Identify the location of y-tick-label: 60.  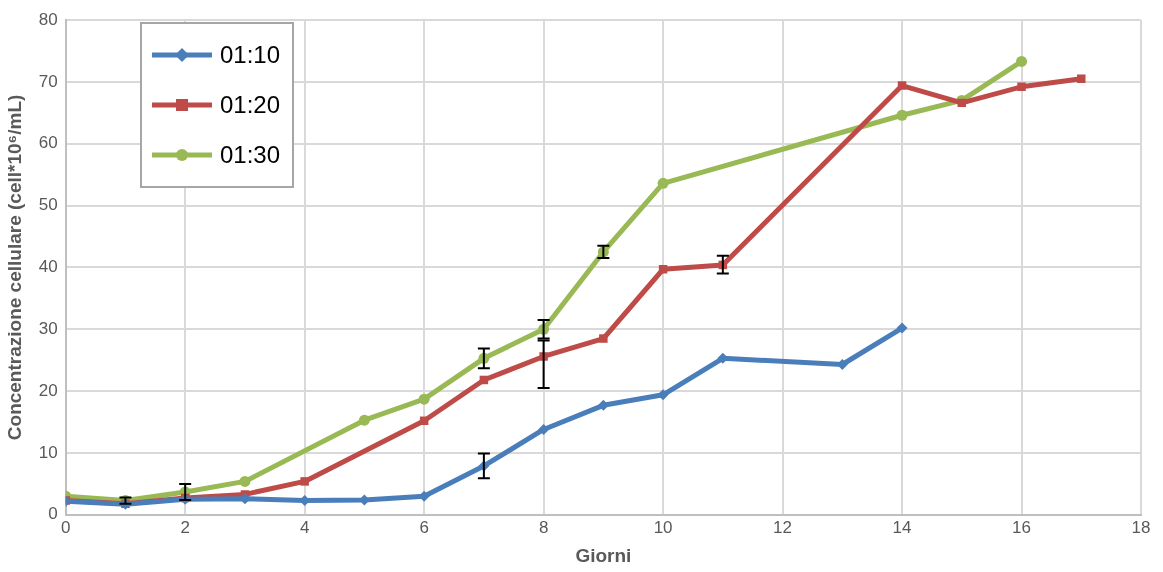
(48, 143).